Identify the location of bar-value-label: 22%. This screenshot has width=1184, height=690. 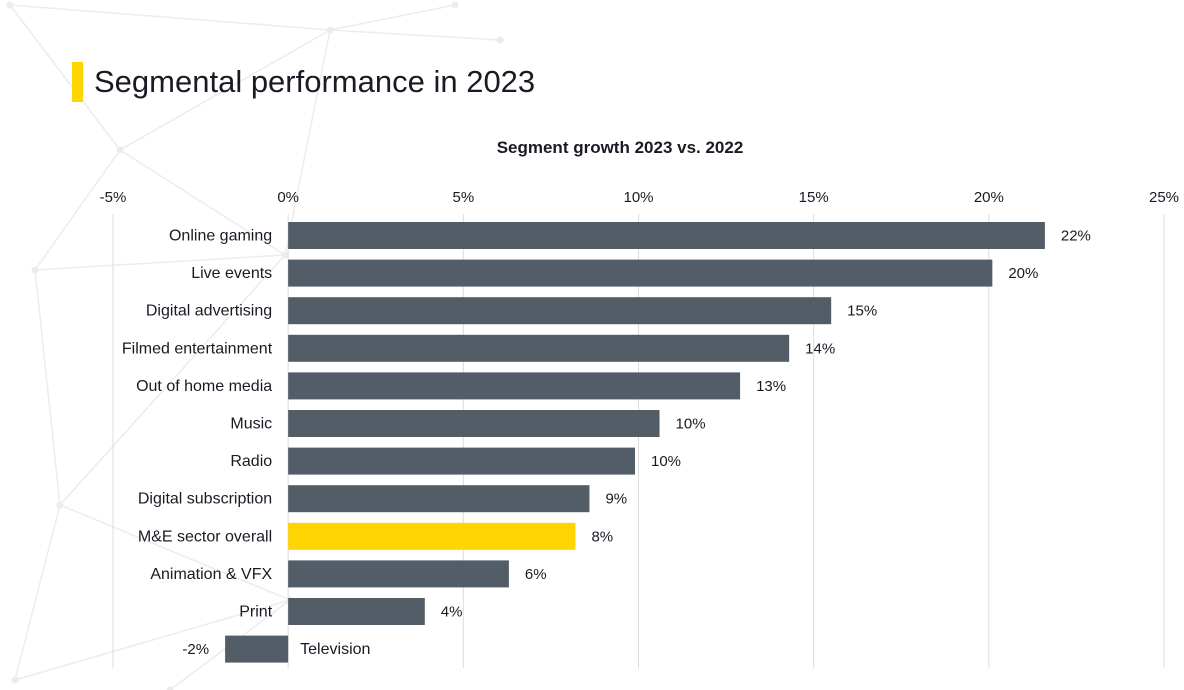
(1076, 236).